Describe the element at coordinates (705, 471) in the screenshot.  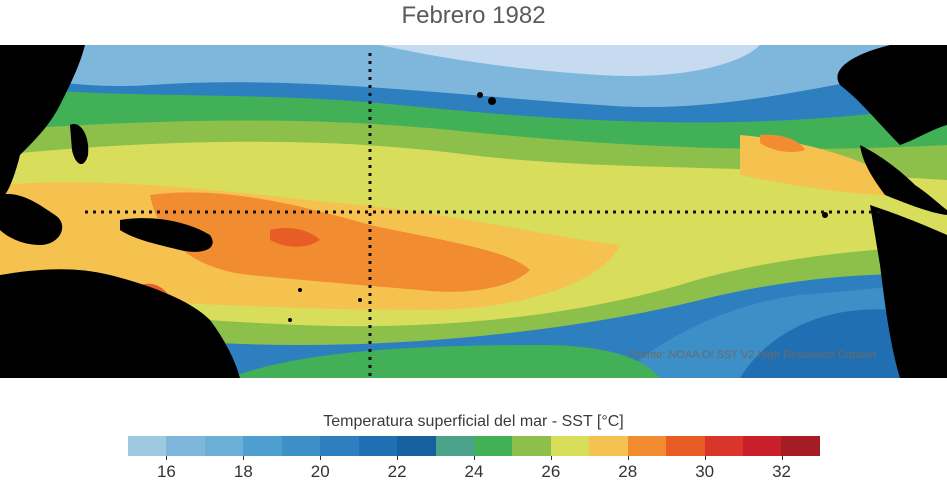
I see `colorbar-tick-label: 30` at that location.